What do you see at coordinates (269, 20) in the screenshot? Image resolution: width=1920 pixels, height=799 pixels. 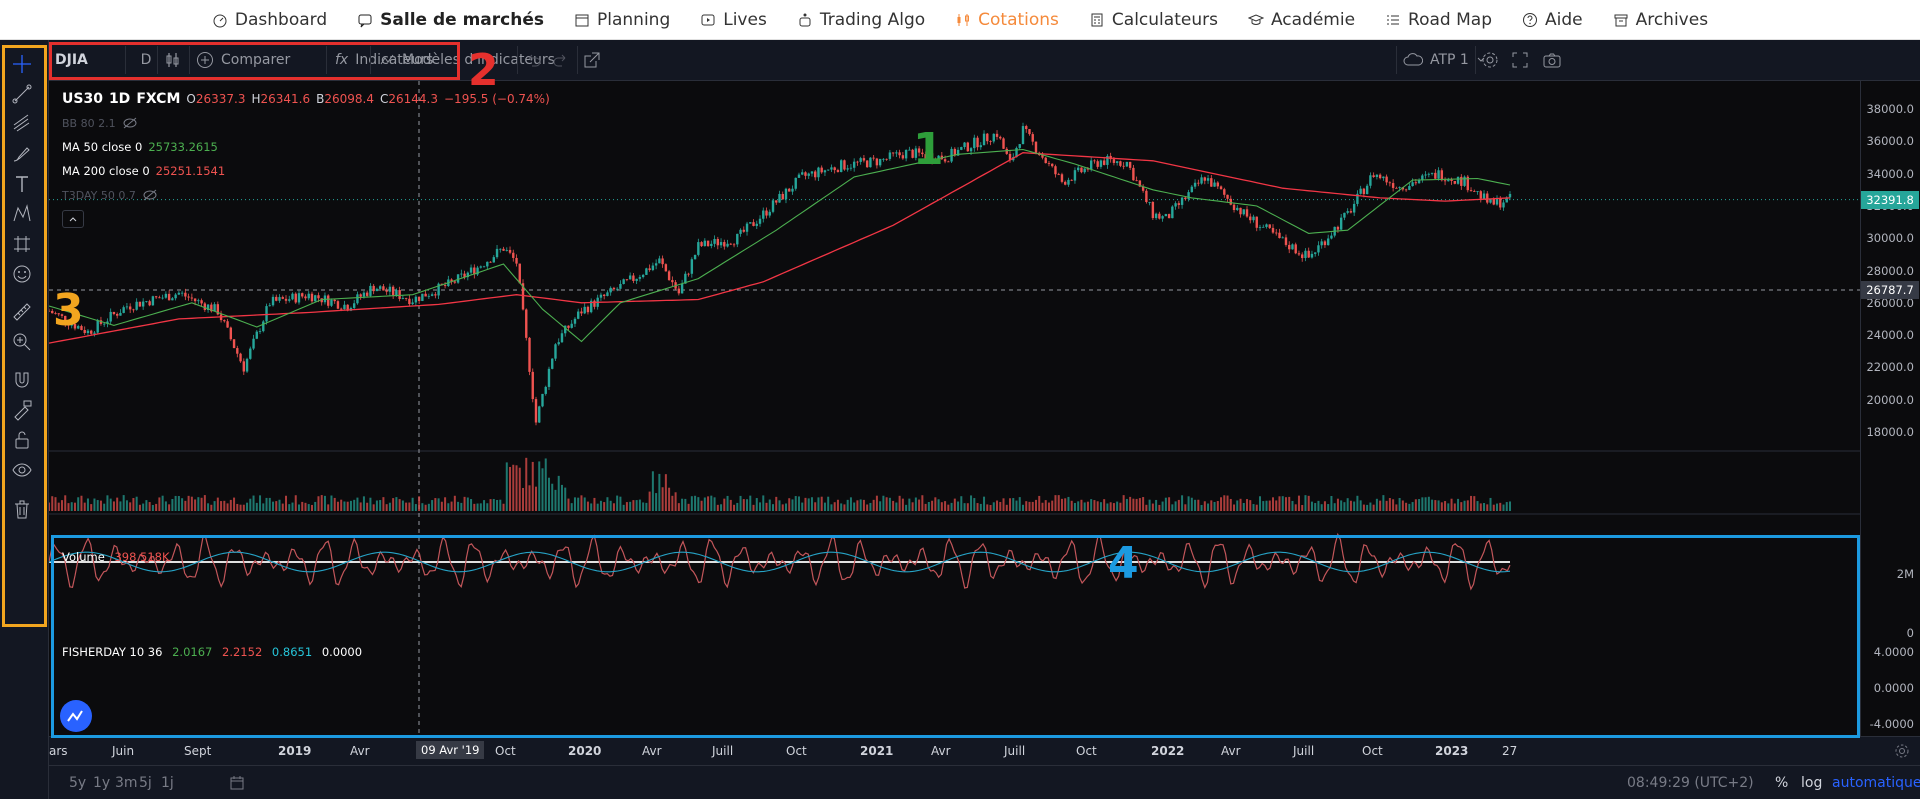 I see `nav-item-dashboard: Dashboard` at bounding box center [269, 20].